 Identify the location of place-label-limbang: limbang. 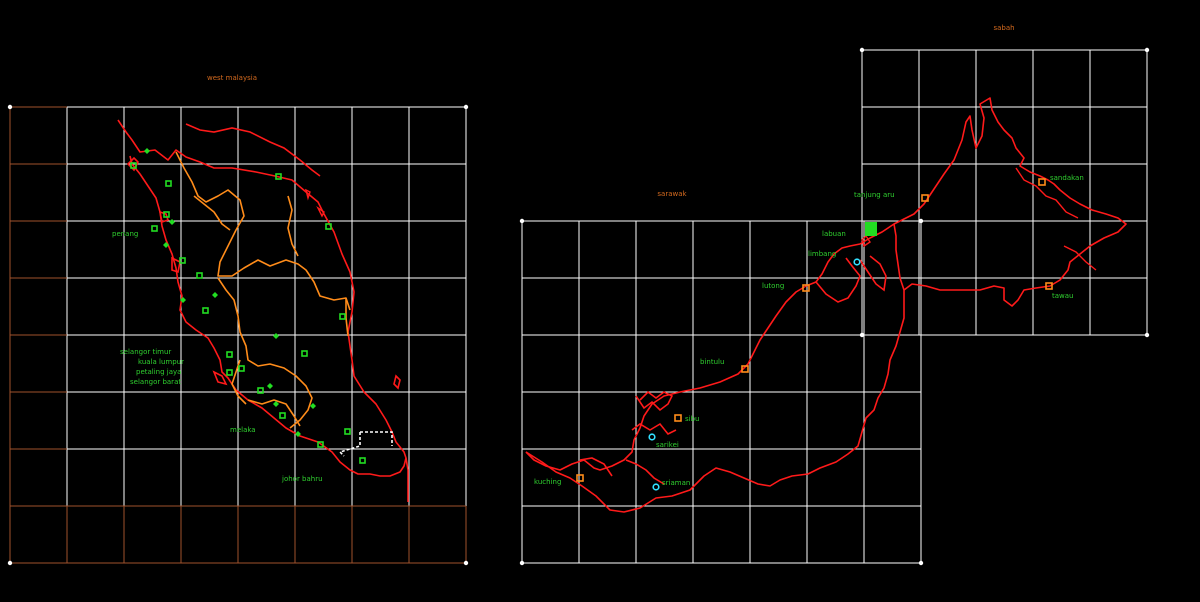
(822, 254).